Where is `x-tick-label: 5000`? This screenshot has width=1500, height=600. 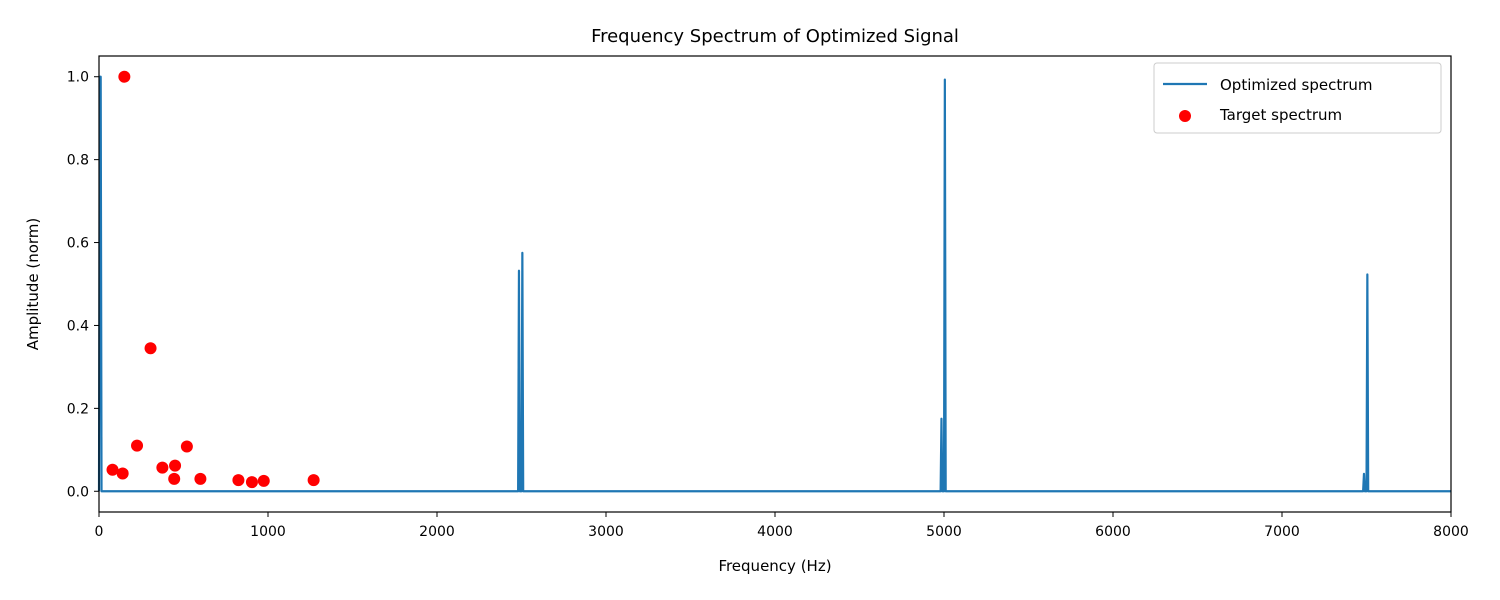
x-tick-label: 5000 is located at coordinates (944, 532).